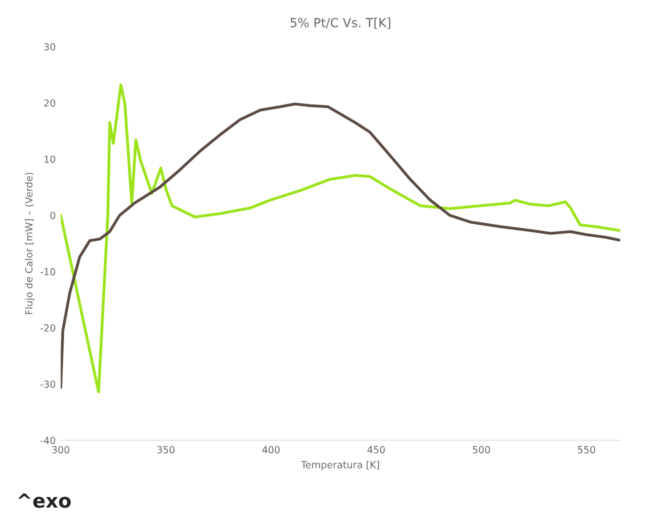 Image resolution: width=646 pixels, height=518 pixels. What do you see at coordinates (53, 216) in the screenshot?
I see `y-tick-label: 0` at bounding box center [53, 216].